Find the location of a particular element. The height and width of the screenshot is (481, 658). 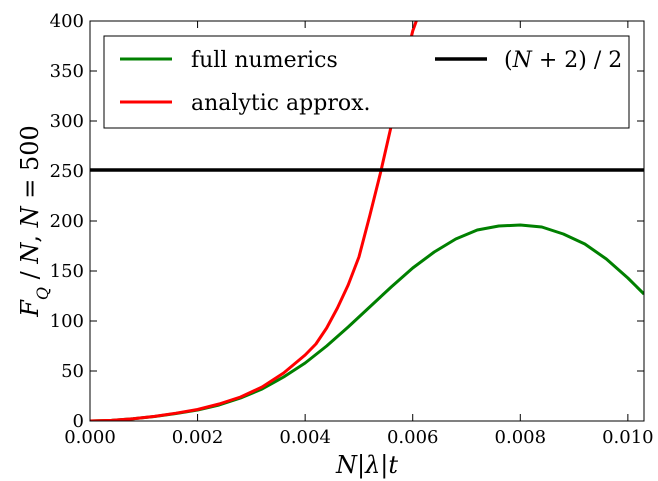

y-tick-label: 400 is located at coordinates (67, 21).